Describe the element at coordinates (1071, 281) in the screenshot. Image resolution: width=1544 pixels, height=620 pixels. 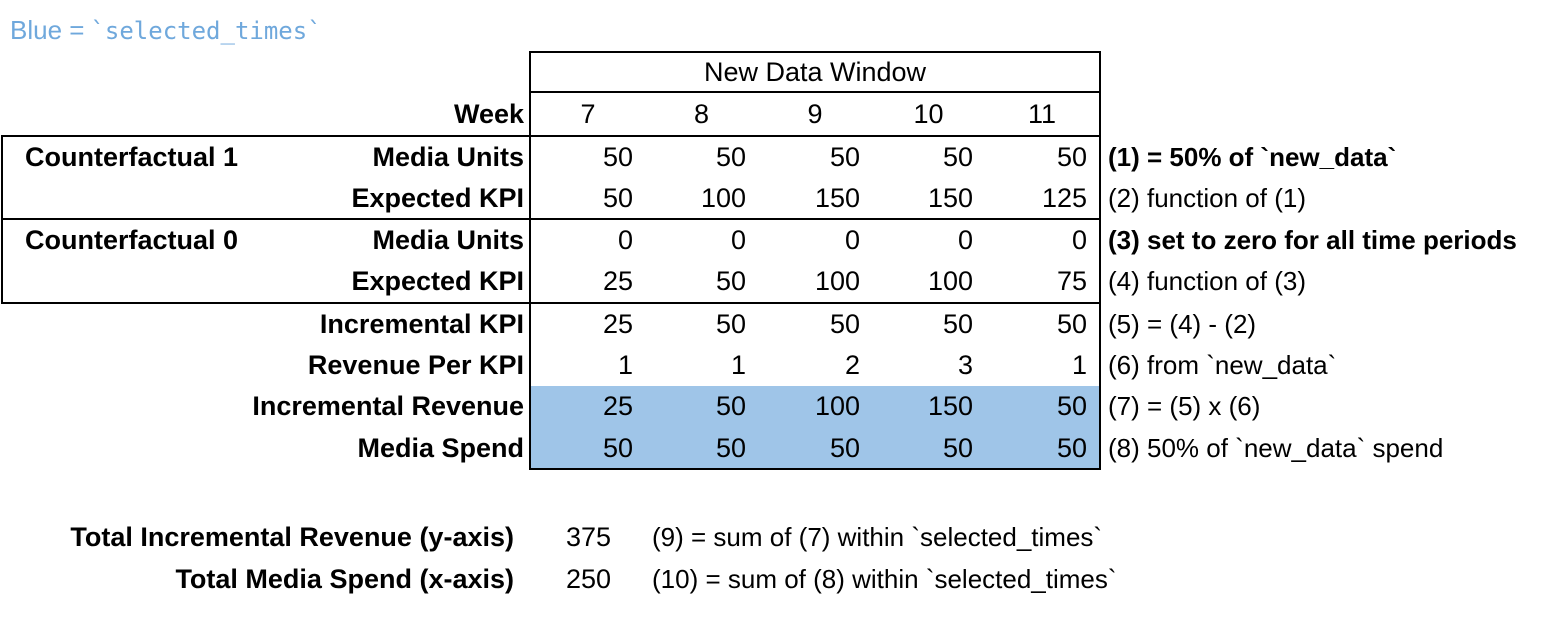
I see `value-cell: 75` at that location.